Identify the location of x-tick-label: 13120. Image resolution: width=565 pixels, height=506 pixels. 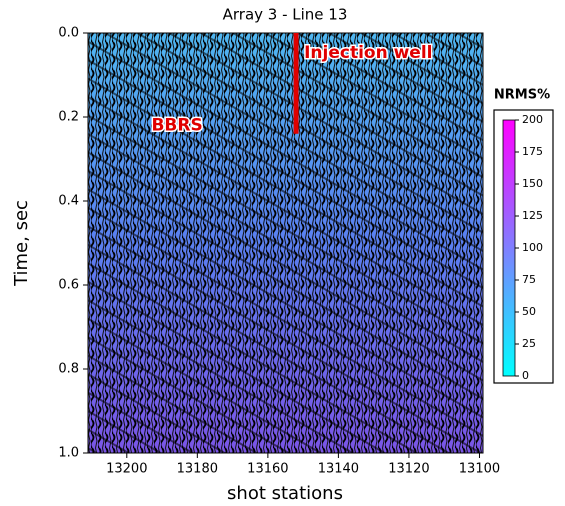
(408, 469).